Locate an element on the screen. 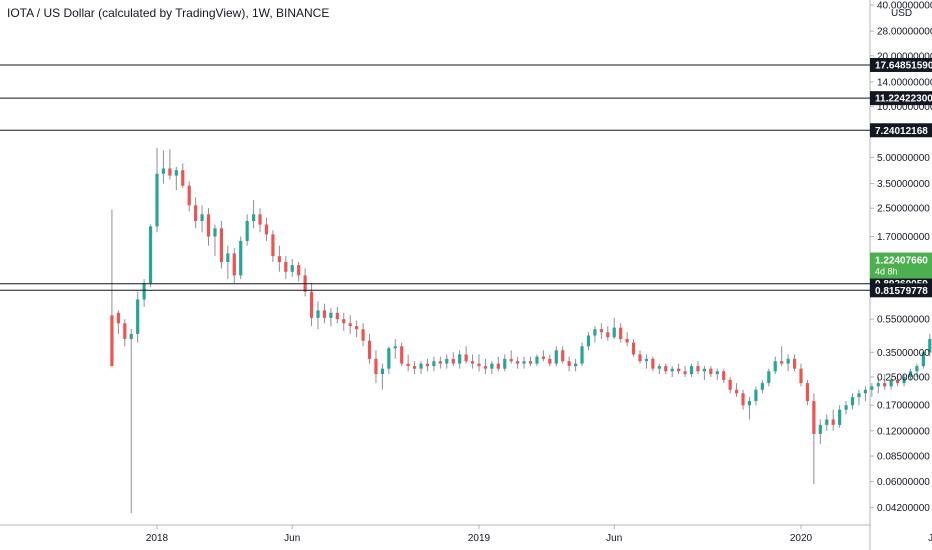  level-tag-label: 7.24012168 is located at coordinates (901, 131).